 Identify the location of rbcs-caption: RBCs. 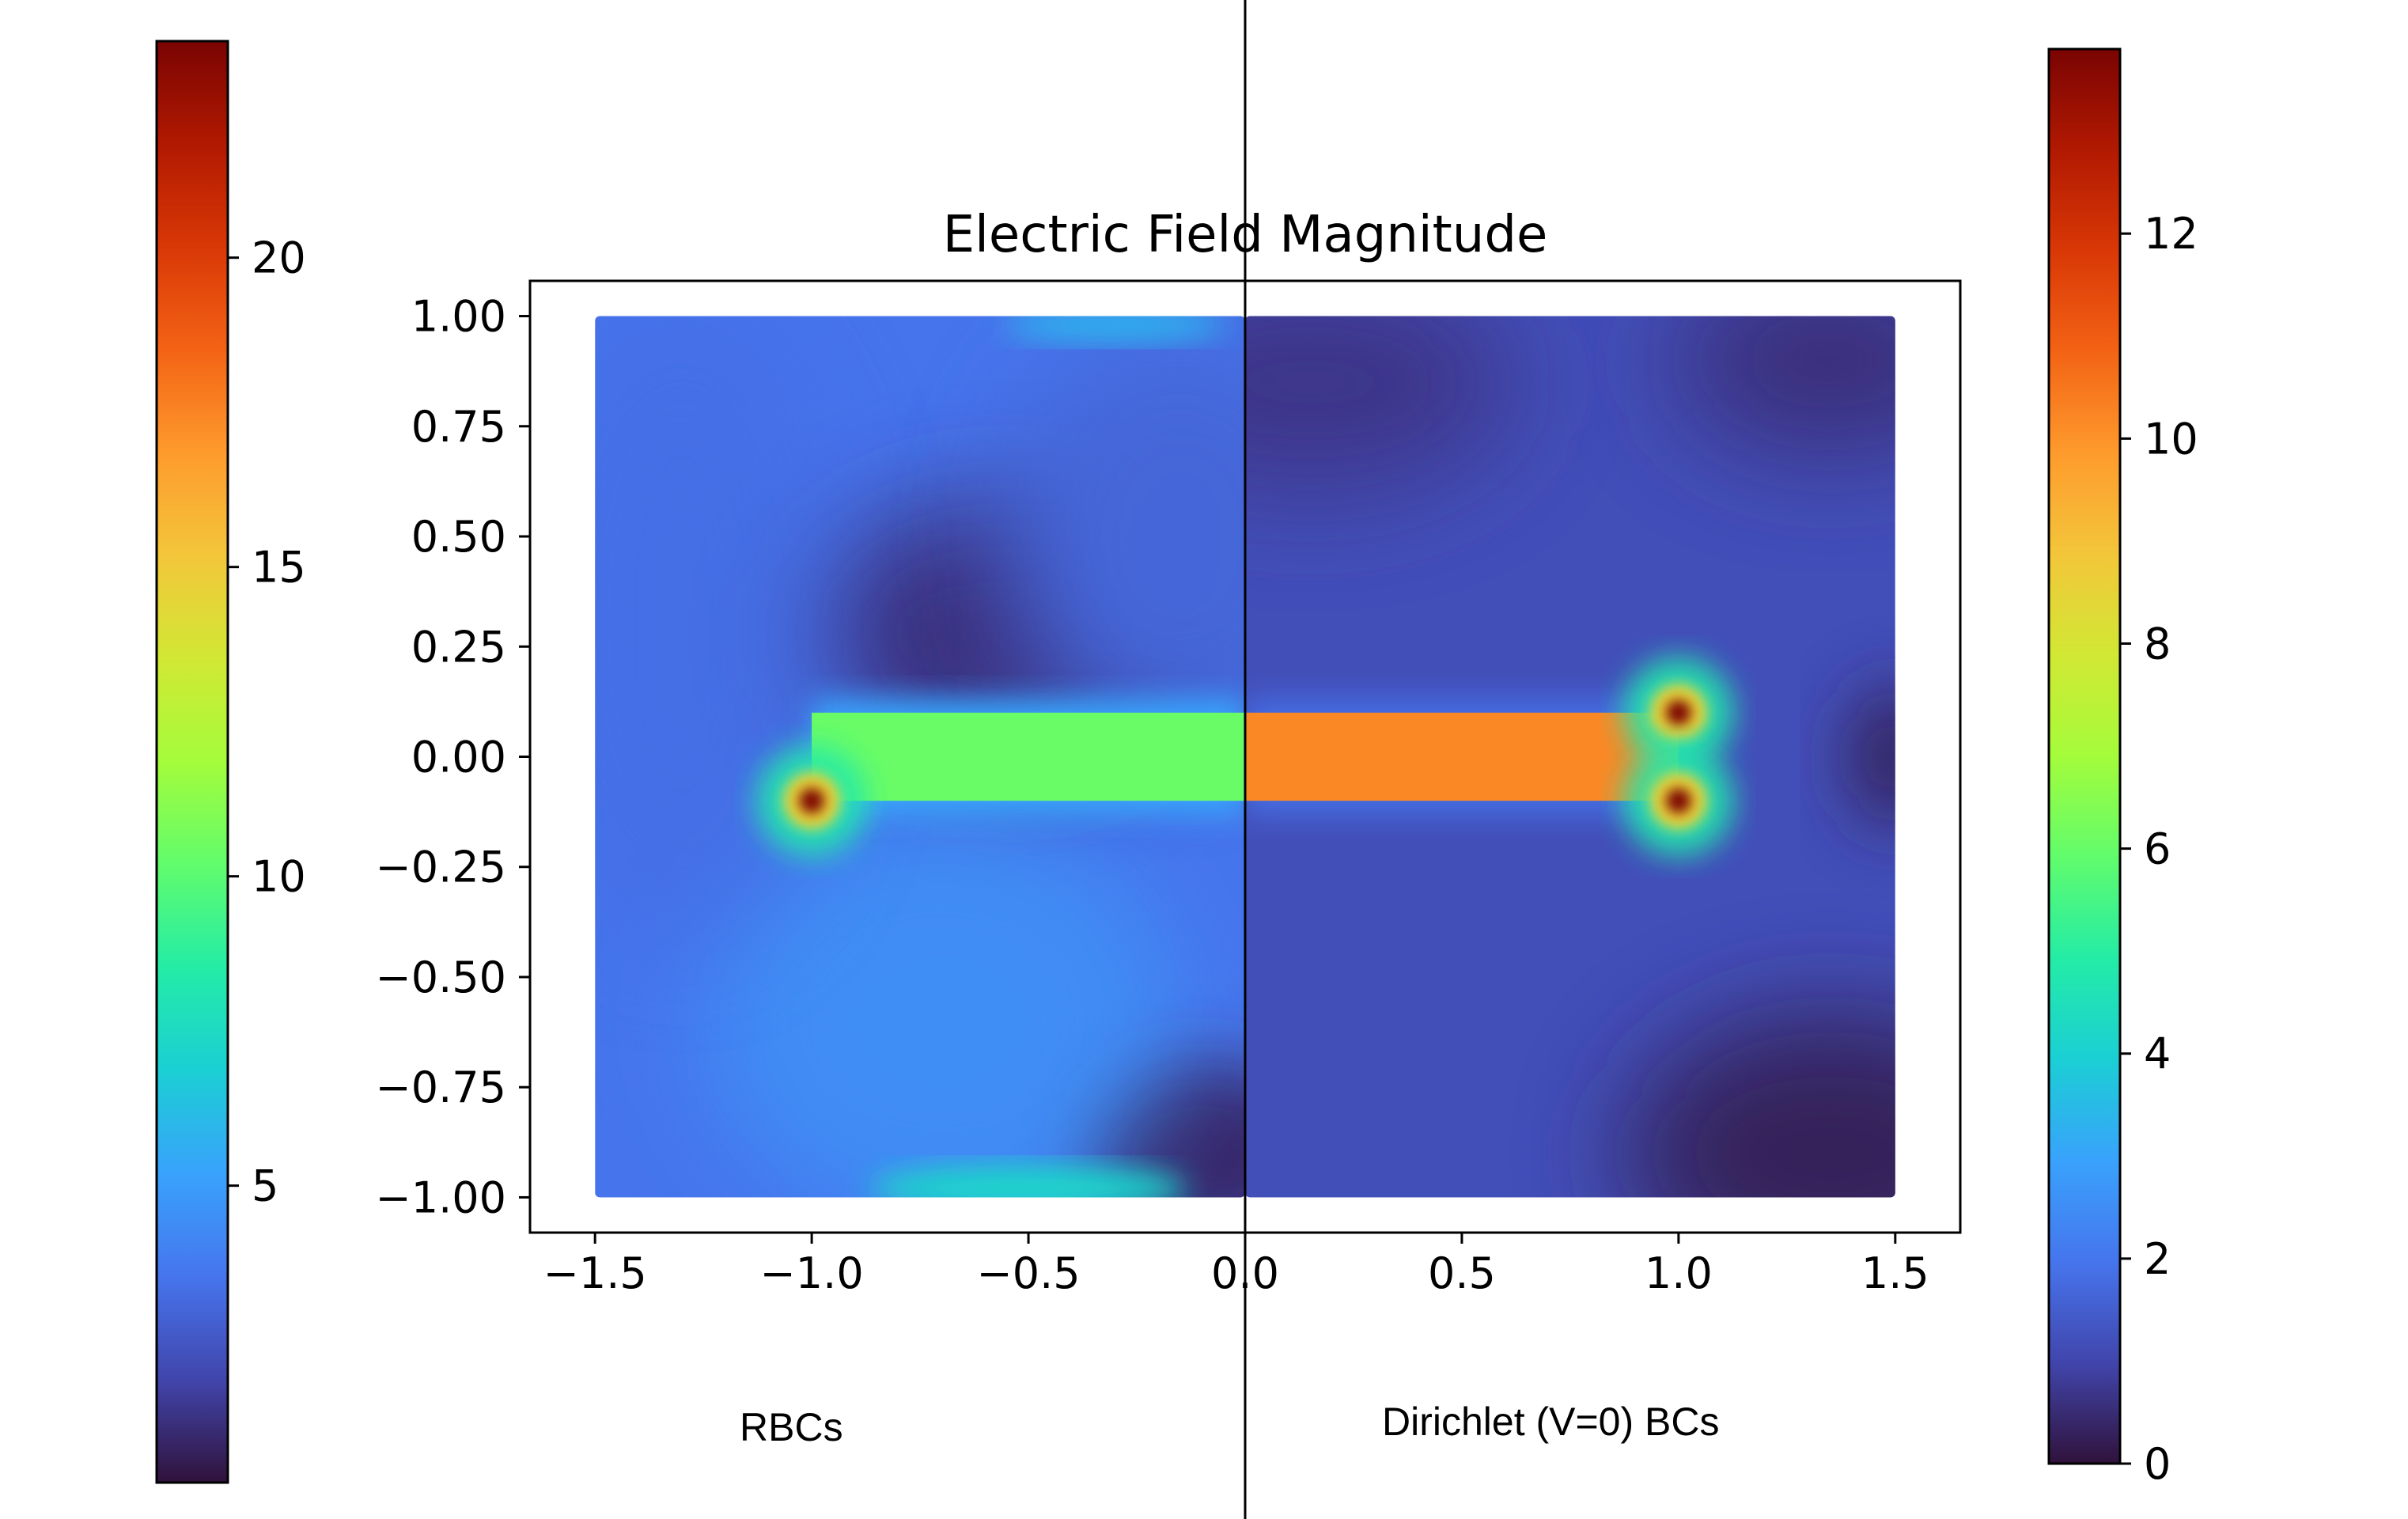
(791, 1427).